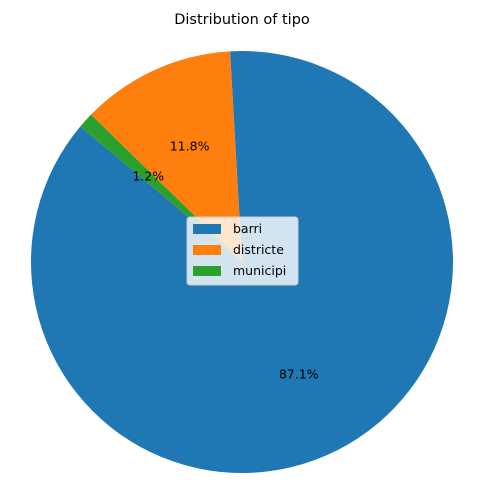 The height and width of the screenshot is (504, 484). Describe the element at coordinates (247, 228) in the screenshot. I see `legend-label-barri: barri` at that location.